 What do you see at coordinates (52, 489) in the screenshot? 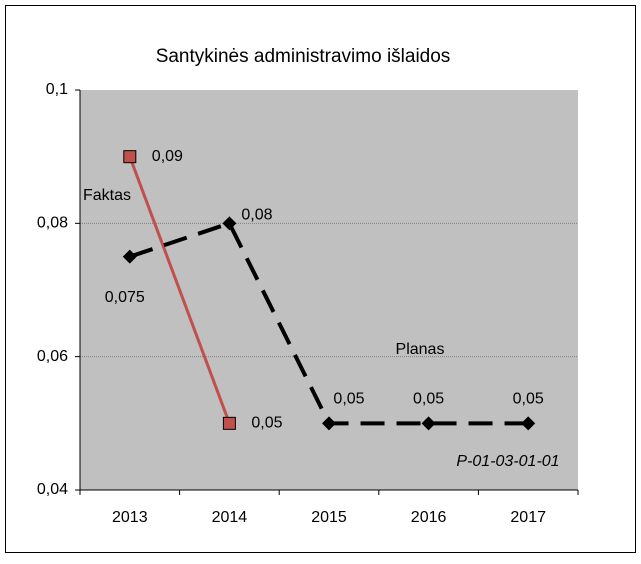
I see `y-tick-label: 0,04` at bounding box center [52, 489].